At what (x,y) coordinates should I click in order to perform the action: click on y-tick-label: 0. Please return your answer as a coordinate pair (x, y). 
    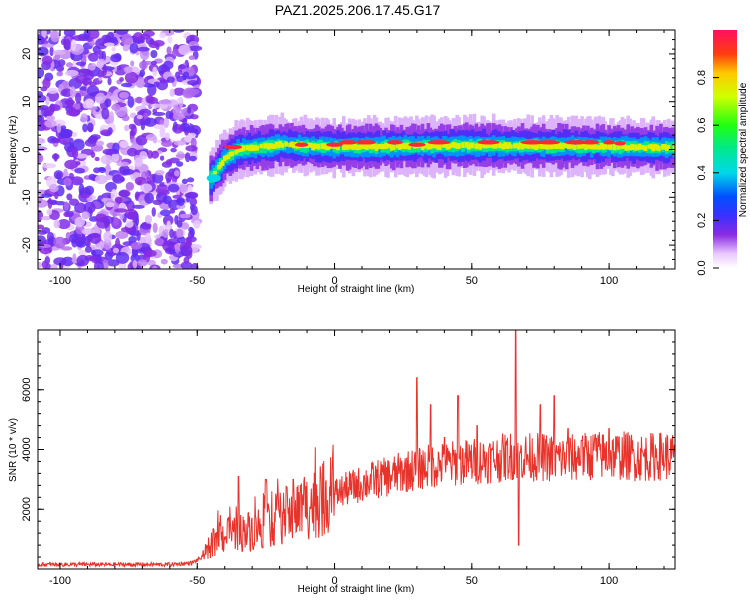
    Looking at the image, I should click on (27, 149).